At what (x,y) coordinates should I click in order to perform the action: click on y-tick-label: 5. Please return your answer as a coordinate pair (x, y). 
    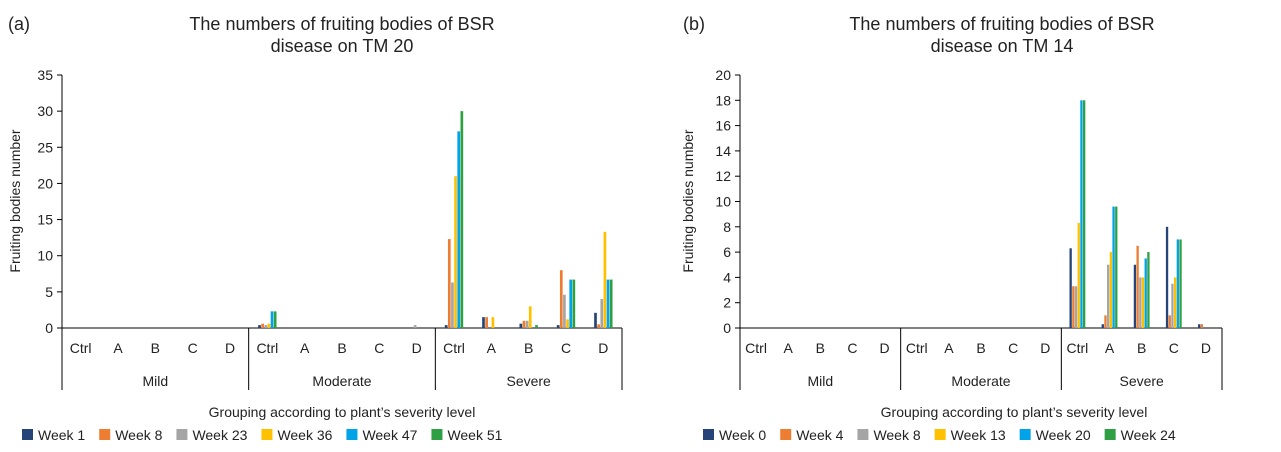
    Looking at the image, I should click on (49, 292).